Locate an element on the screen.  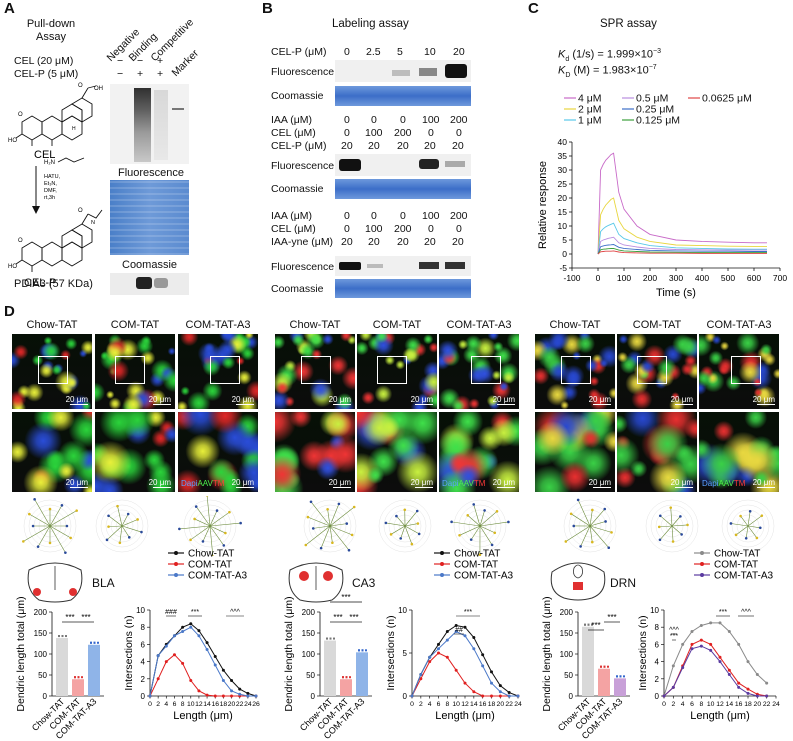
b1-row-label: CEL-P (μM) is located at coordinates (299, 52).